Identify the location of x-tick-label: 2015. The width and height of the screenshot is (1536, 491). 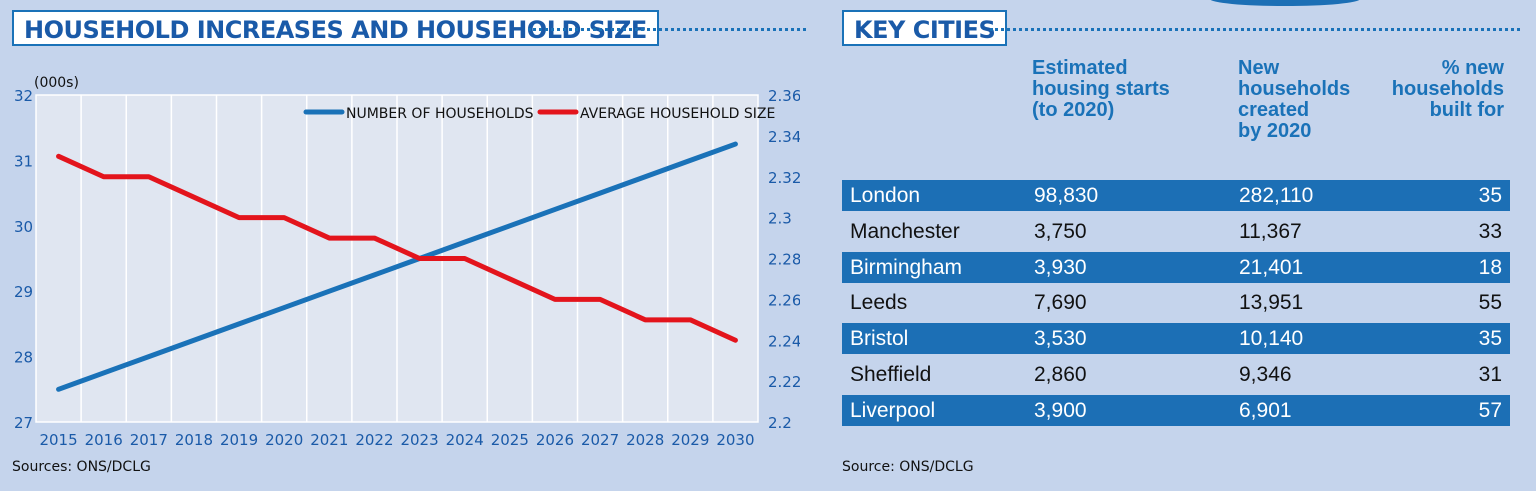
(58, 440).